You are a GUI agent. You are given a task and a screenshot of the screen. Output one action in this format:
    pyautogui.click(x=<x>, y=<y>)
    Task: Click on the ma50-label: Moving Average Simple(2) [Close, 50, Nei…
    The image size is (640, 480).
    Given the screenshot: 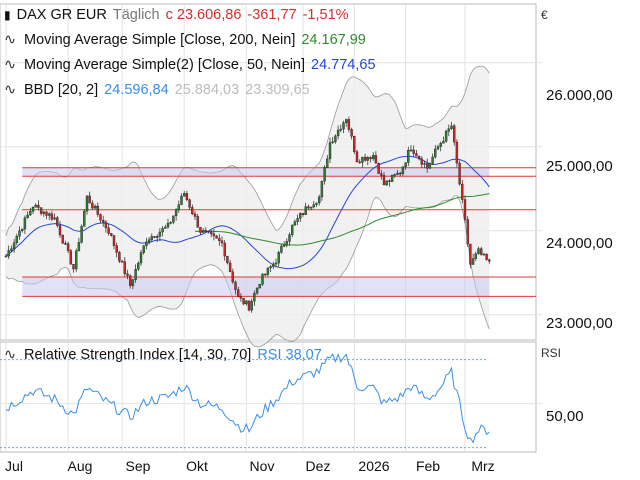 What is the action you would take?
    pyautogui.click(x=165, y=65)
    